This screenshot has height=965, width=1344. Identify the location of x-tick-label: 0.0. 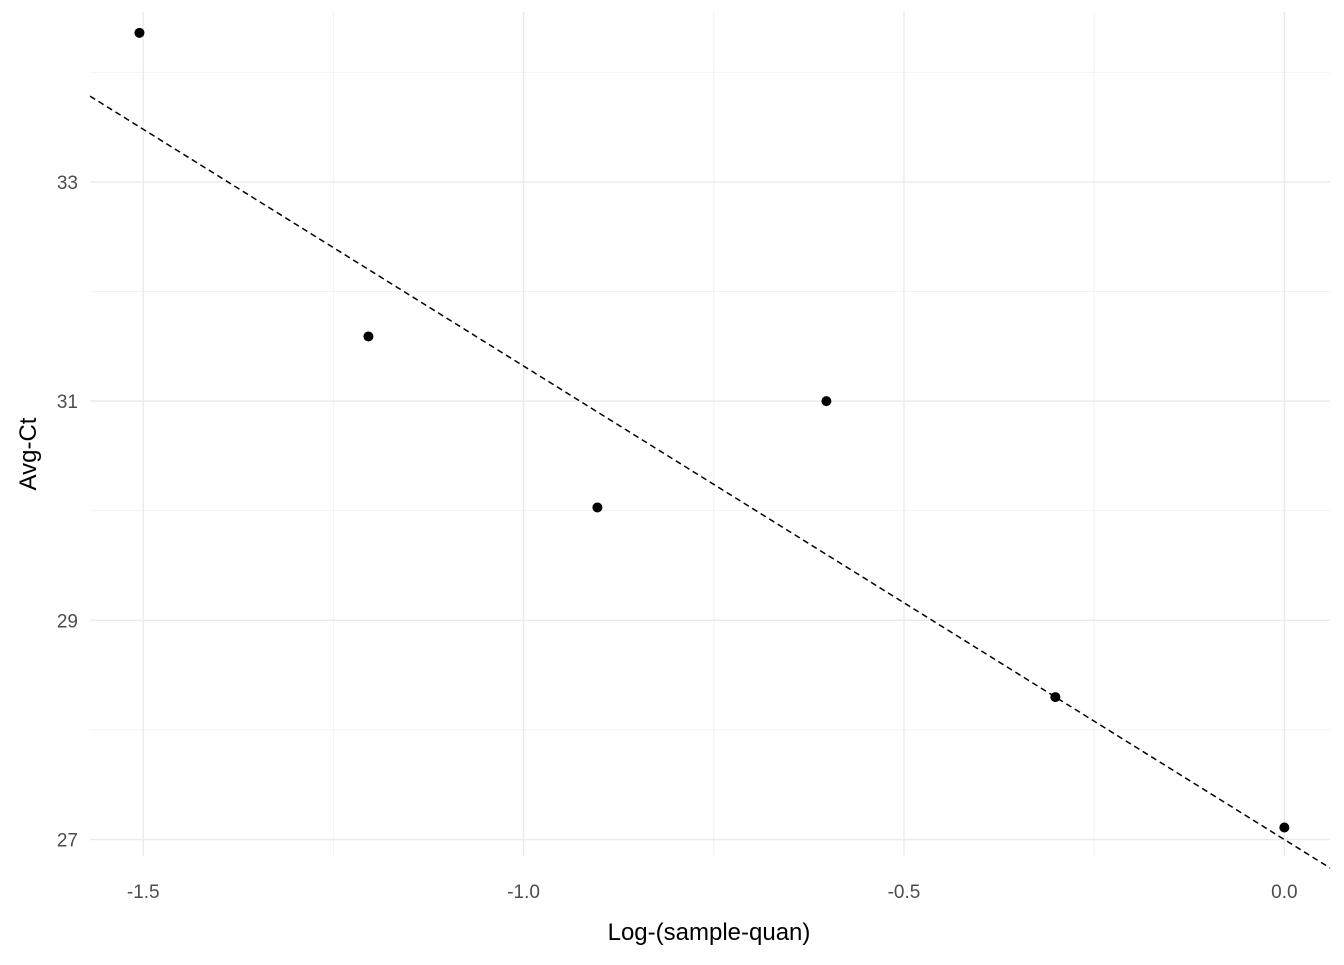
(1284, 892).